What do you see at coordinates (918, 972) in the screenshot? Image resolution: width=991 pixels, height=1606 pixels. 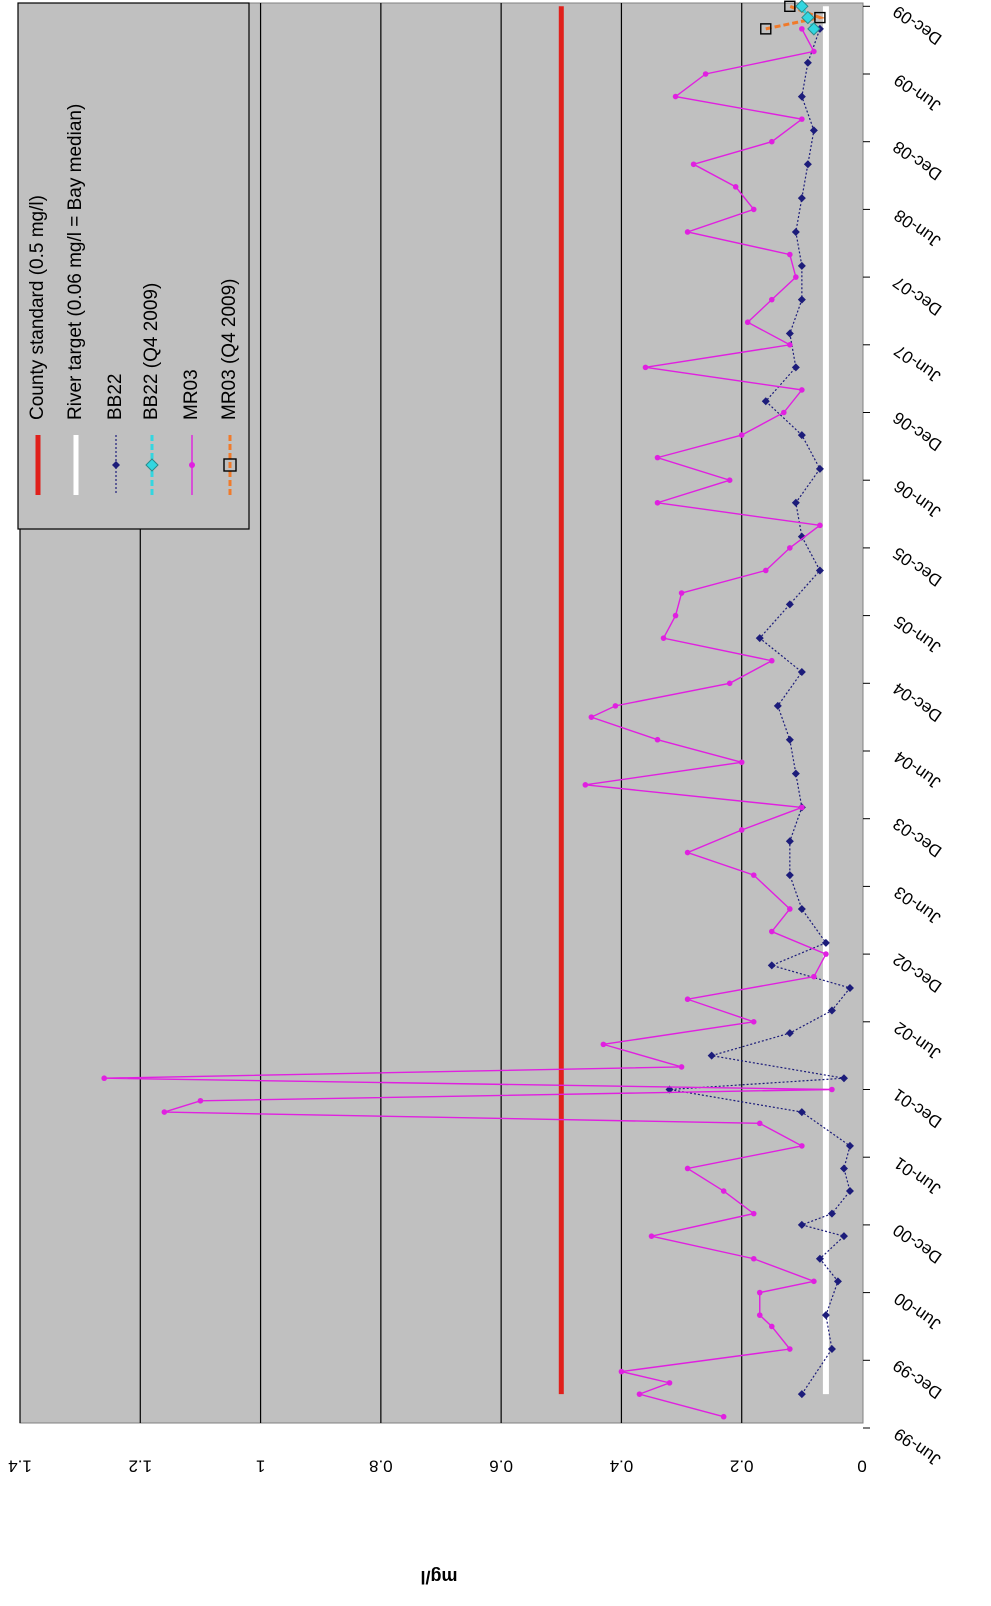 I see `x-tick-label: Dec-02` at bounding box center [918, 972].